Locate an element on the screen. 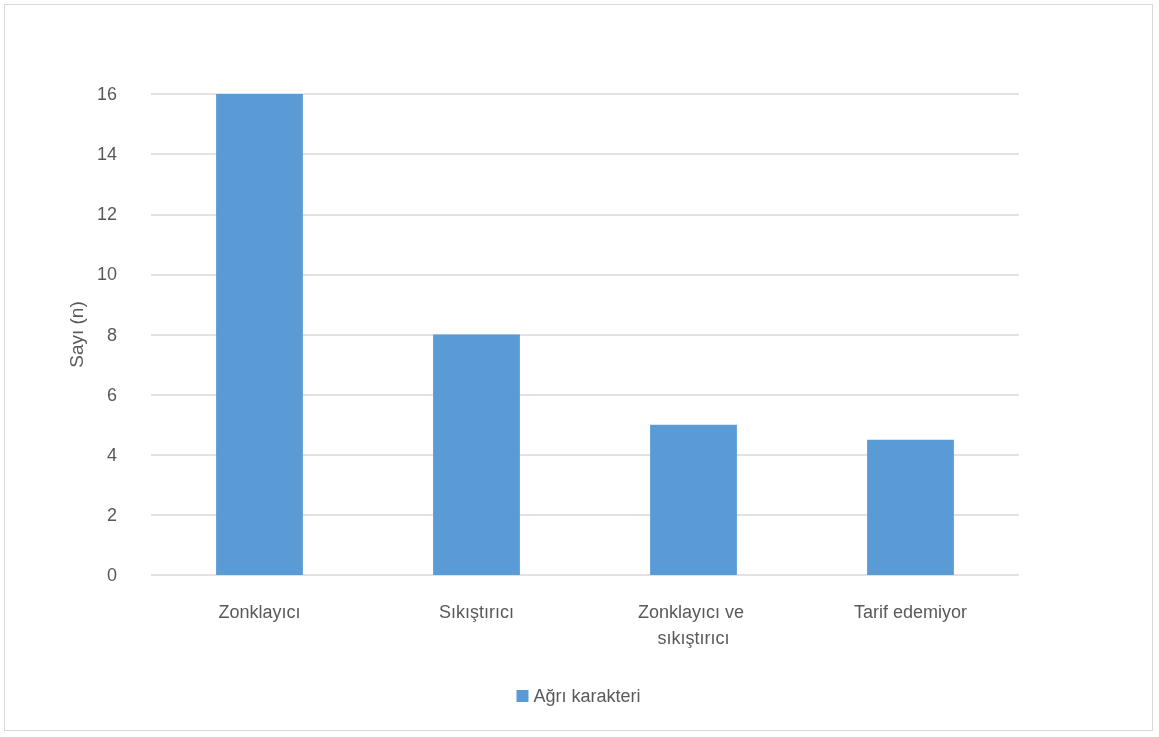  y-tick-label: 0 is located at coordinates (111, 575).